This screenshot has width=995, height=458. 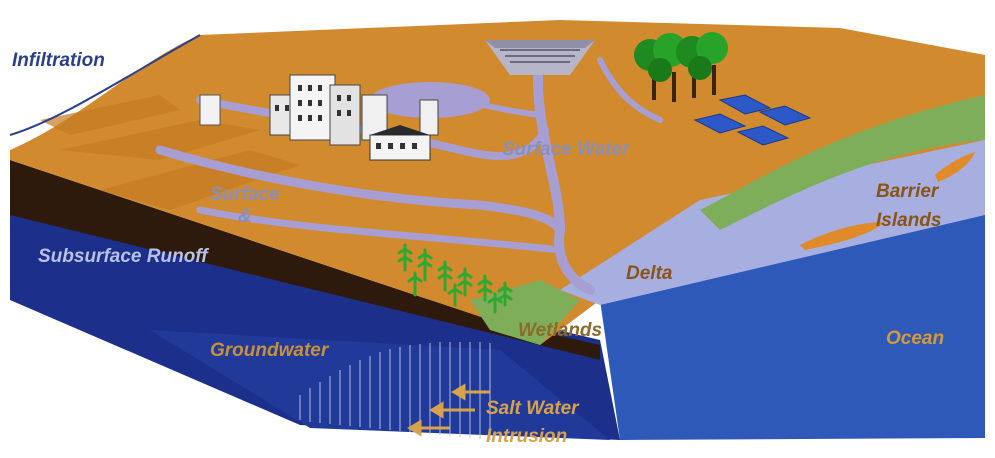 I want to click on label-subsurface-runoff: Subsurface Runoff, so click(x=123, y=256).